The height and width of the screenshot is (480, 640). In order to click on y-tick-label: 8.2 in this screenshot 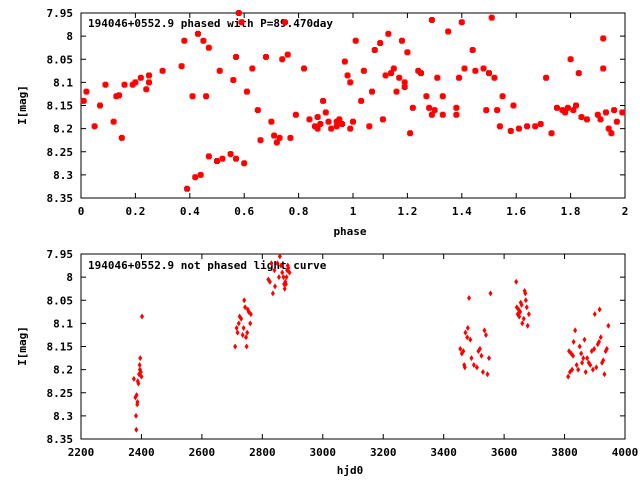, I will do `click(63, 129)`.